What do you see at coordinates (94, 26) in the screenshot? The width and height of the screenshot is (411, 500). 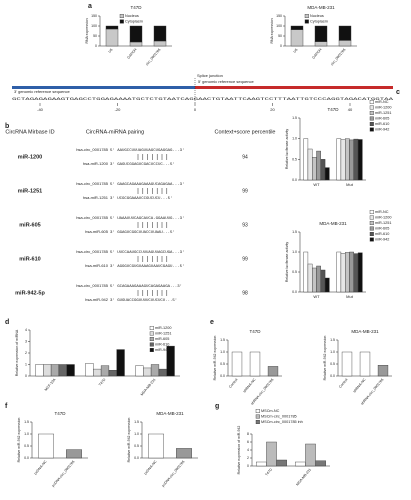 I see `y-tick-label: 100` at bounding box center [94, 26].